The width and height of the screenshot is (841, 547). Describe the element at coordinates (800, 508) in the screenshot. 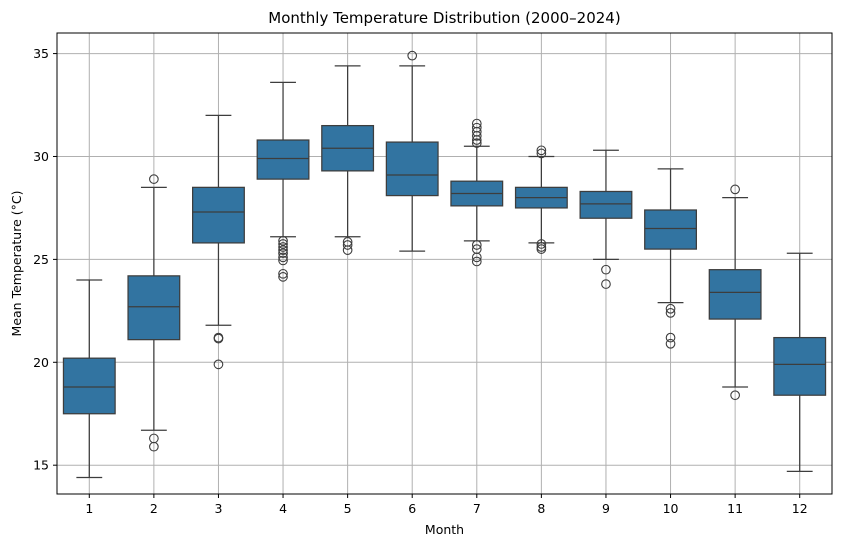

I see `x-tick-label: 12` at that location.